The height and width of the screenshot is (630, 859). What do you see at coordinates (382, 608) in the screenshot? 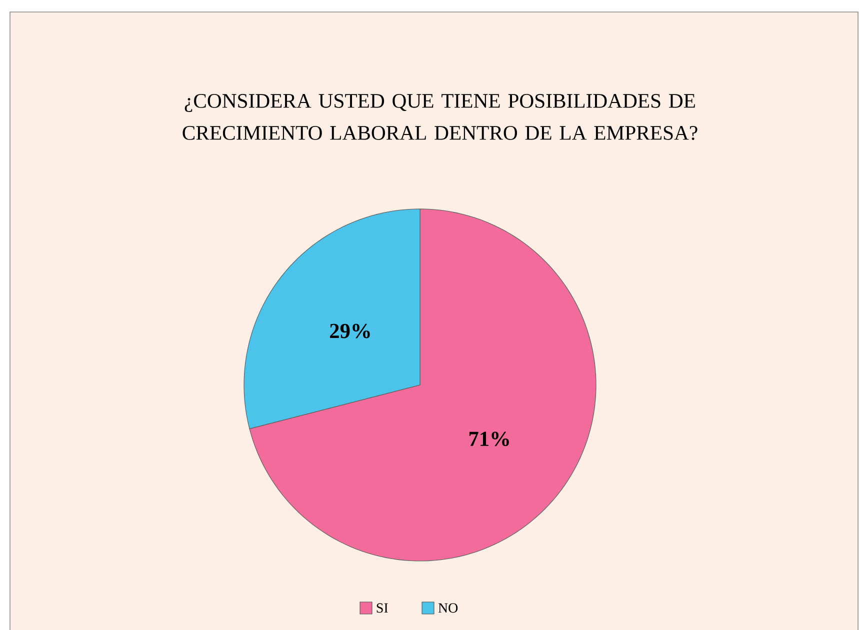
I see `legend-label: SI` at bounding box center [382, 608].